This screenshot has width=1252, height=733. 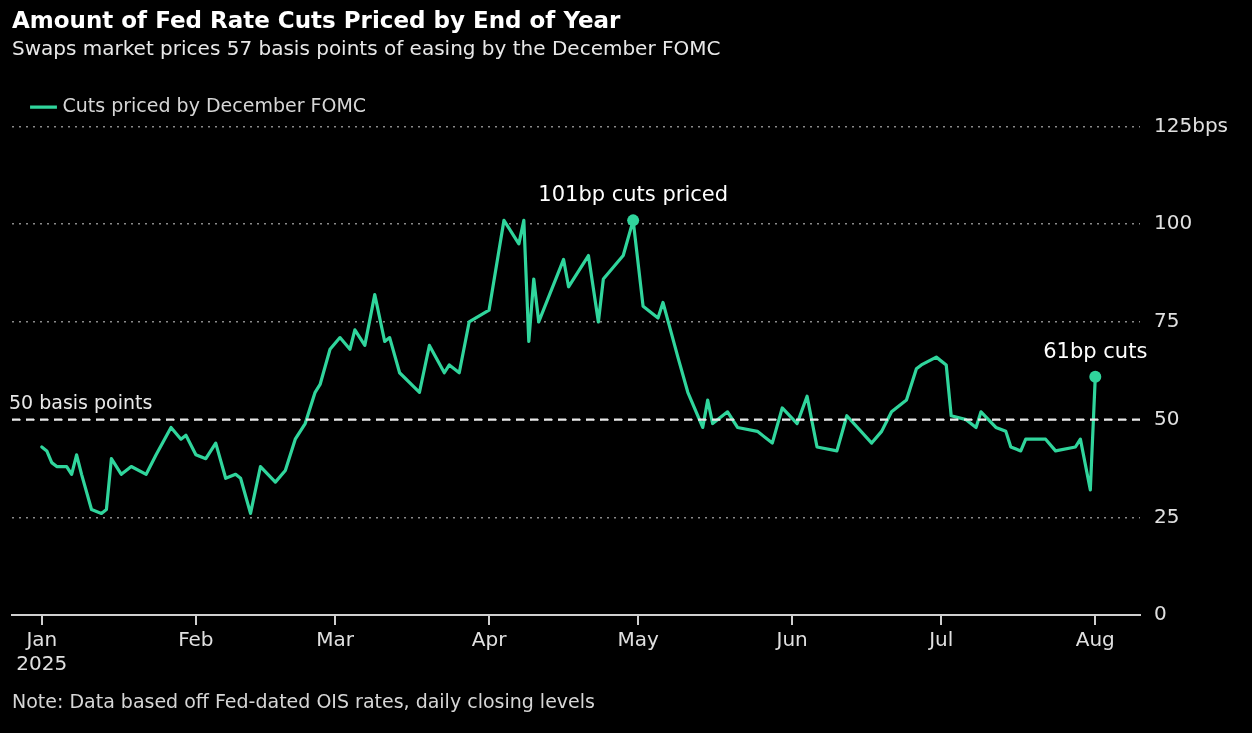 I want to click on x-tick-label: Jul, so click(x=940, y=639).